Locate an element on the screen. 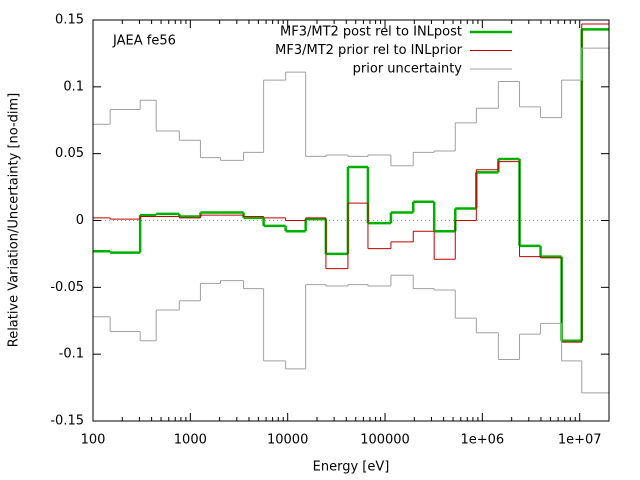 The image size is (640, 480). x-tick-label: 1e+06 is located at coordinates (482, 440).